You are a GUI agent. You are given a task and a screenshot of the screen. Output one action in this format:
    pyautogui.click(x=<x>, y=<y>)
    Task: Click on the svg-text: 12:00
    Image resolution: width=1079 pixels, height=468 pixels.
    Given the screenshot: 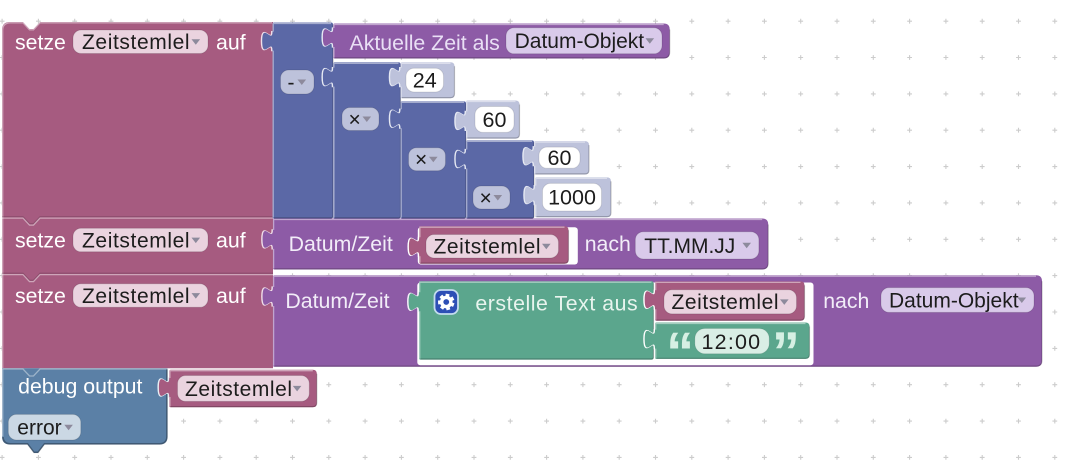 What is the action you would take?
    pyautogui.click(x=732, y=342)
    